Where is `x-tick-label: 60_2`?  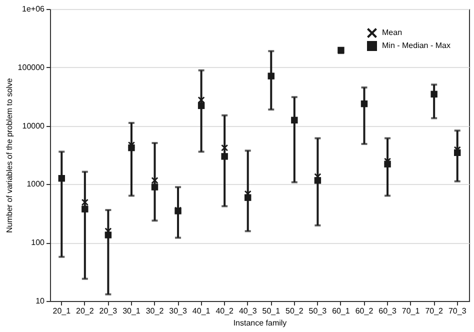 x-tick-label: 60_2 is located at coordinates (364, 311).